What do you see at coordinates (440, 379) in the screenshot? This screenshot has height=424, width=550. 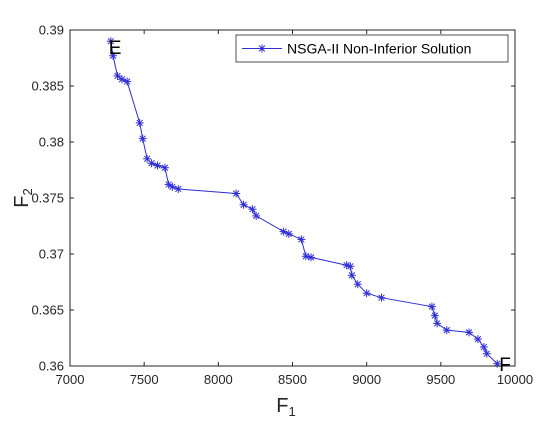 I see `x-tick-label: 9500` at bounding box center [440, 379].